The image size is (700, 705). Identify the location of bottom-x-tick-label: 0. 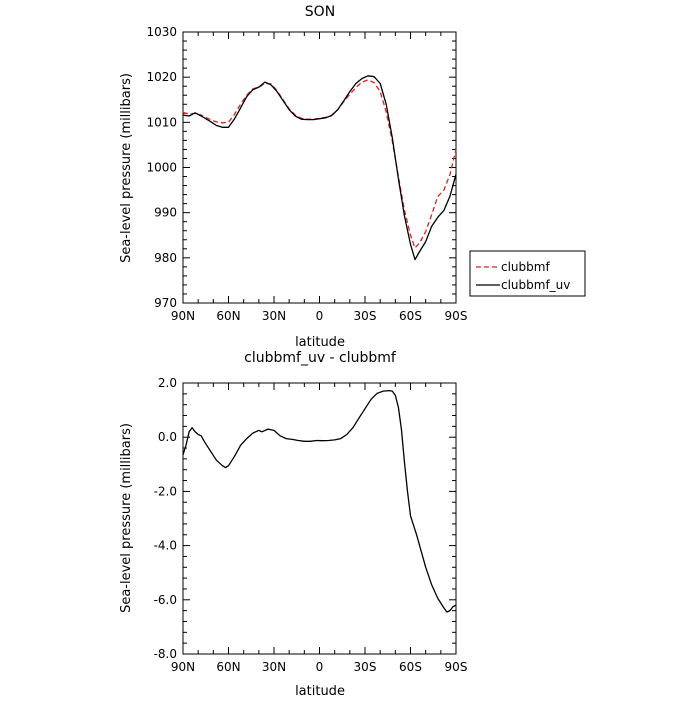
(320, 667).